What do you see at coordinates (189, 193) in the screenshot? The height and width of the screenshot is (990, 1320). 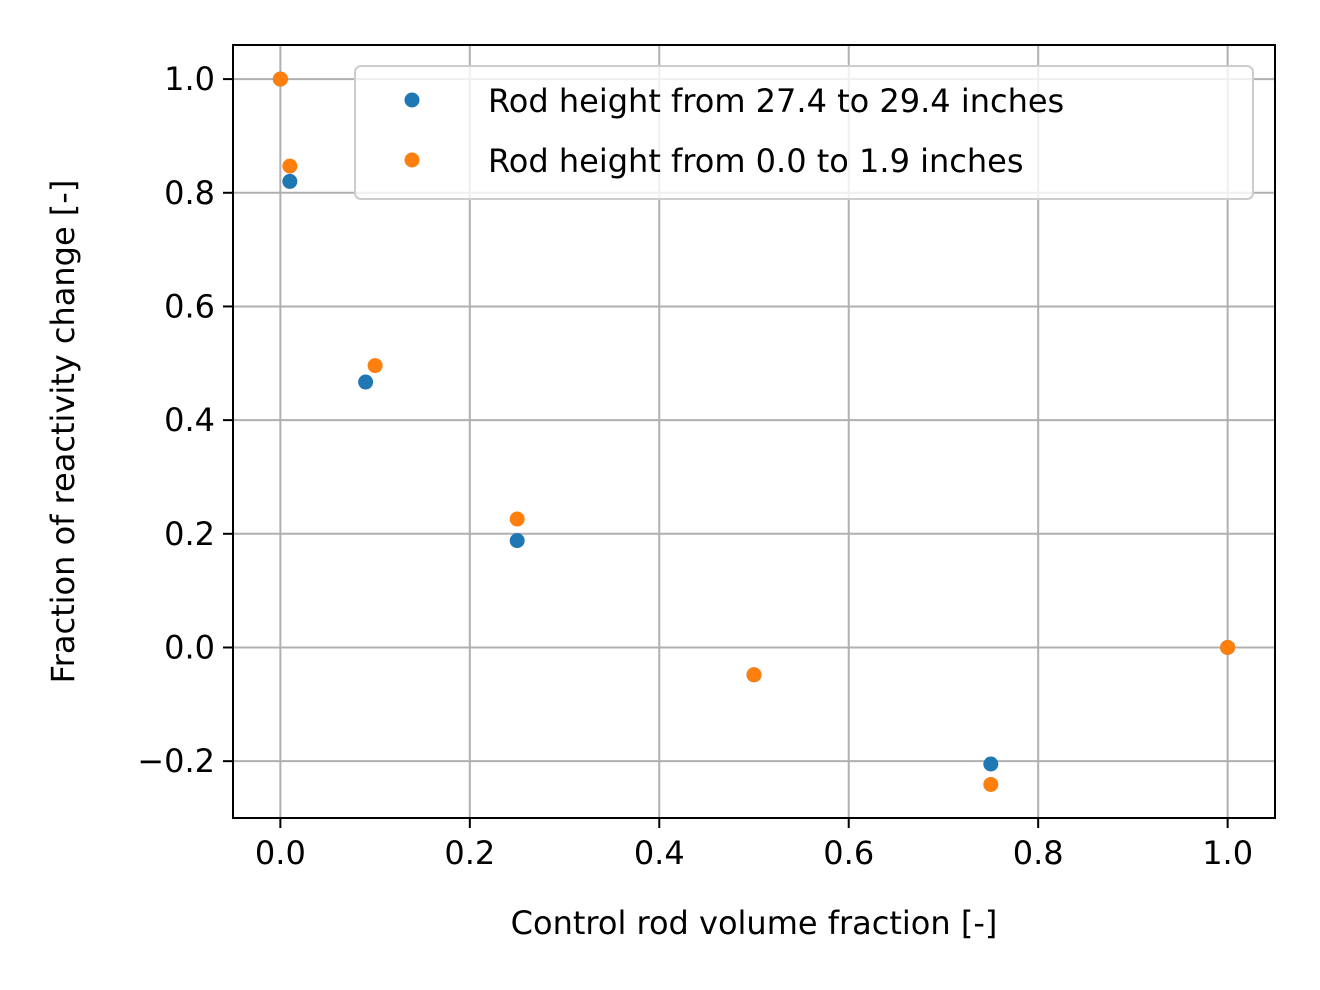 I see `y-tick-label: 0.8` at bounding box center [189, 193].